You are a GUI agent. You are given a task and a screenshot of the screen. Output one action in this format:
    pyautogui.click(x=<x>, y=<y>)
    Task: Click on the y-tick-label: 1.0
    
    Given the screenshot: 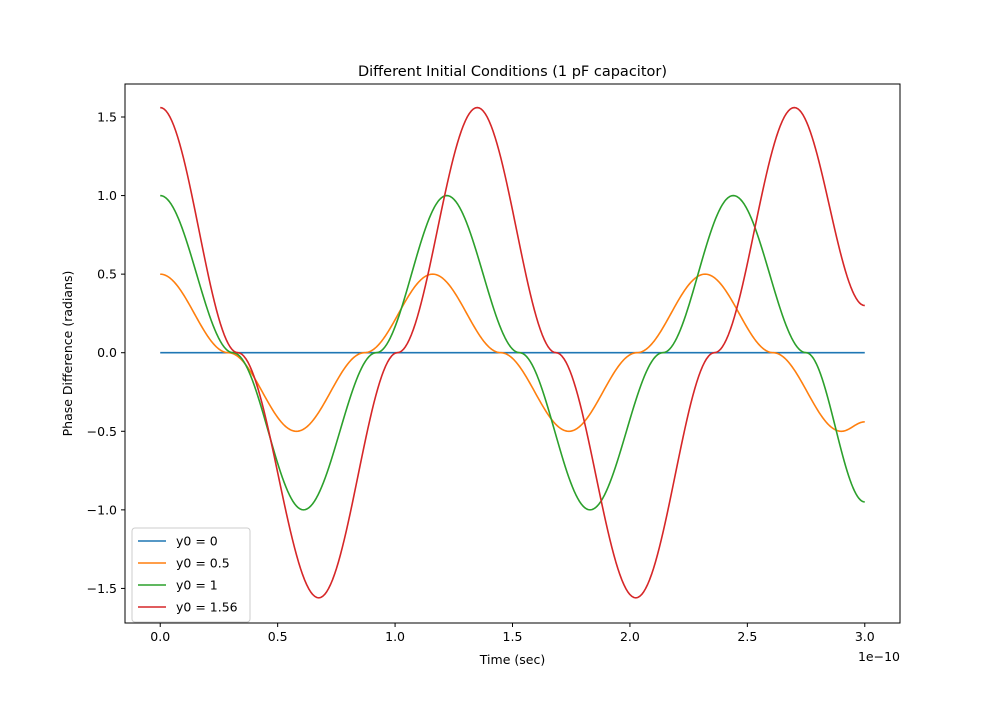 What is the action you would take?
    pyautogui.click(x=107, y=195)
    